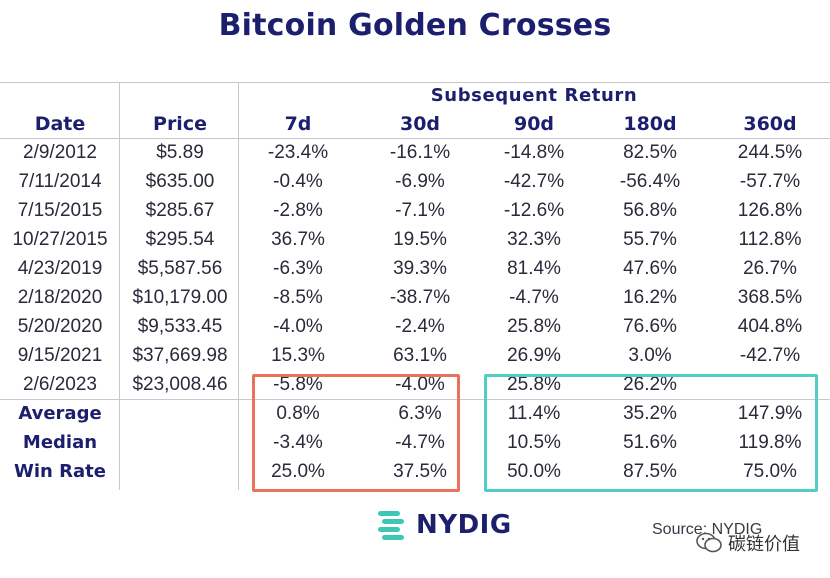 The width and height of the screenshot is (830, 578). I want to click on highlight-box-short-term, so click(356, 433).